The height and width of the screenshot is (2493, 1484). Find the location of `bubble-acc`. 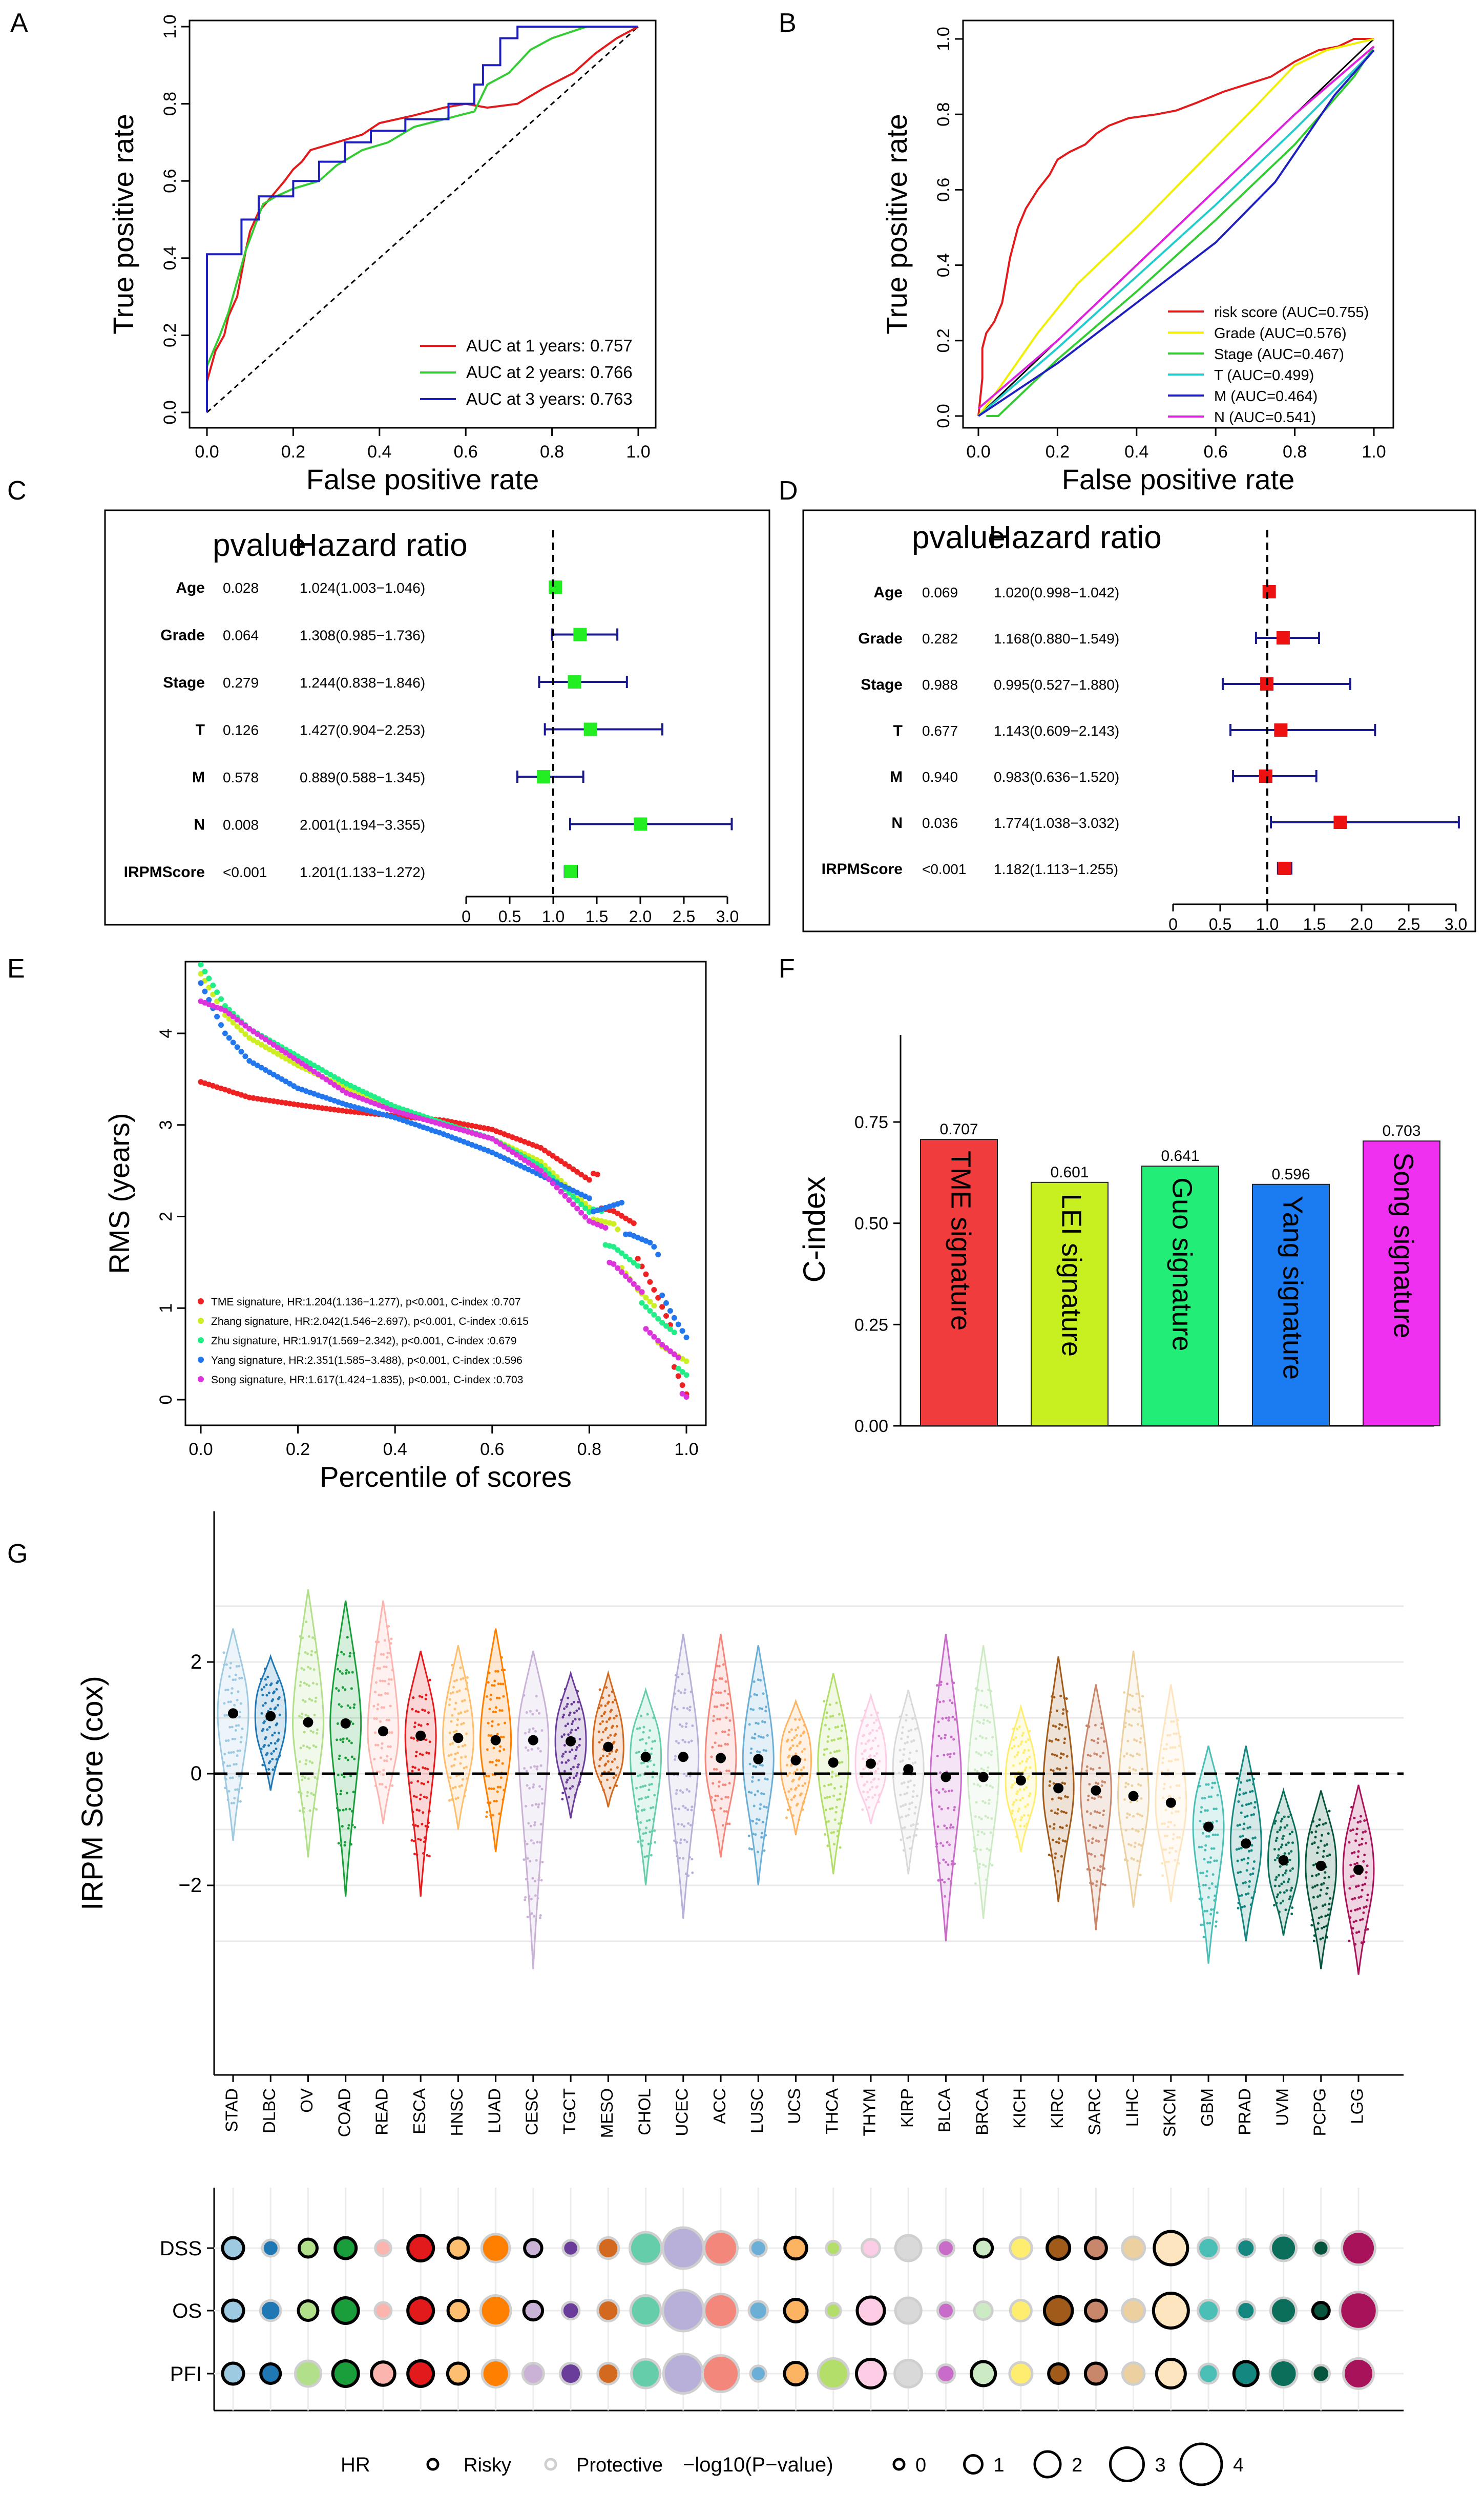

bubble-acc is located at coordinates (721, 2374).